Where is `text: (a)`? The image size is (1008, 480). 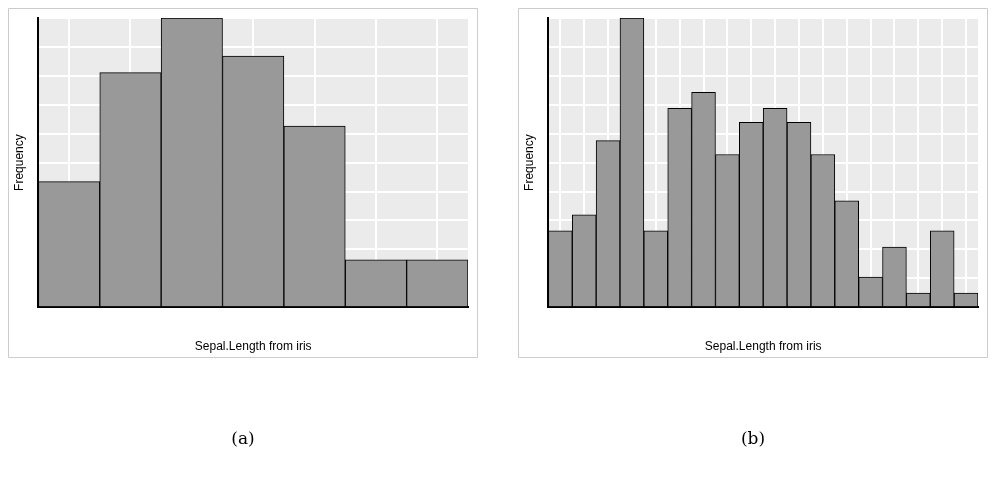
text: (a) is located at coordinates (243, 438).